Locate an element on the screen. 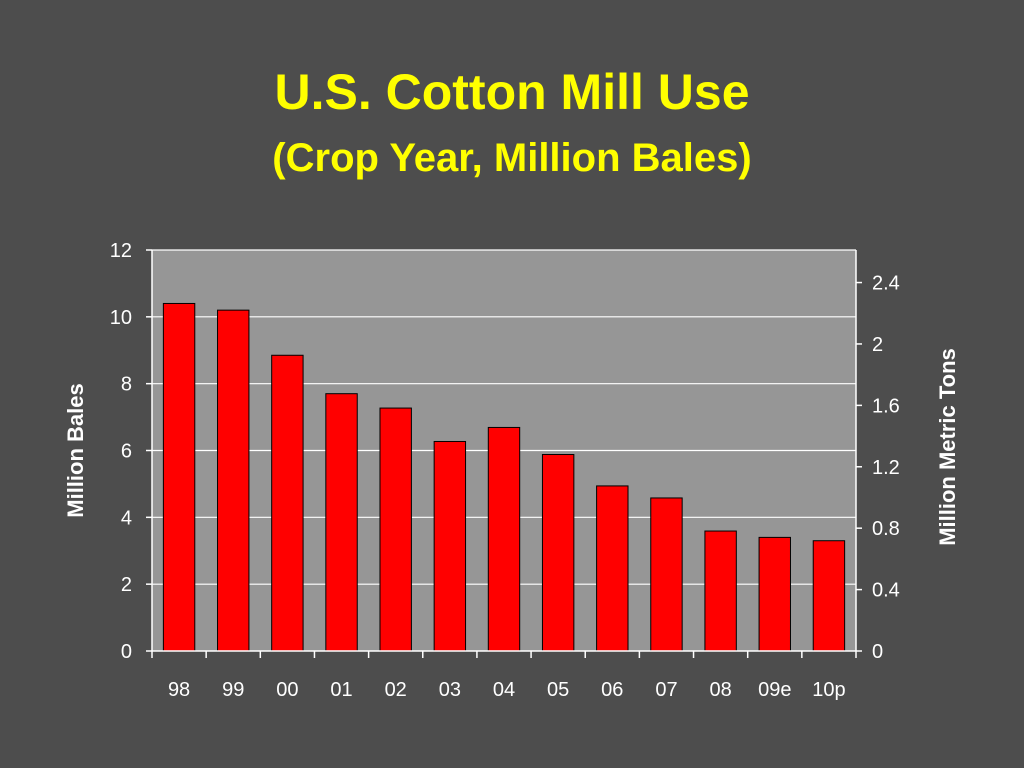 This screenshot has width=1024, height=768. x-tick-label: 10p is located at coordinates (828, 690).